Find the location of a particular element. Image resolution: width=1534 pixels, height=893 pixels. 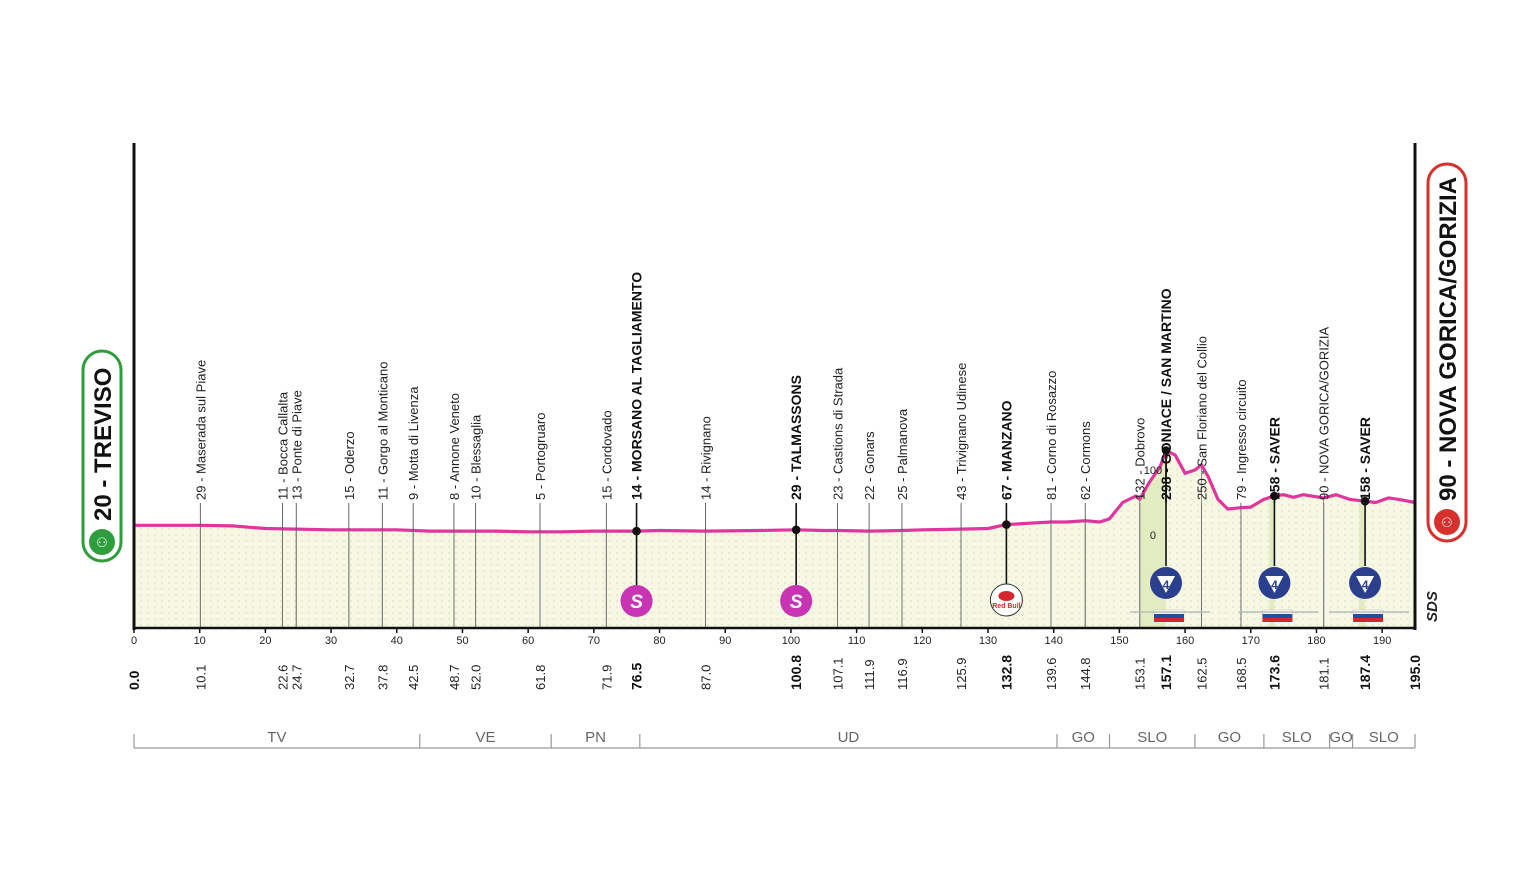

waypoint-km-label: 48.7 is located at coordinates (454, 677).